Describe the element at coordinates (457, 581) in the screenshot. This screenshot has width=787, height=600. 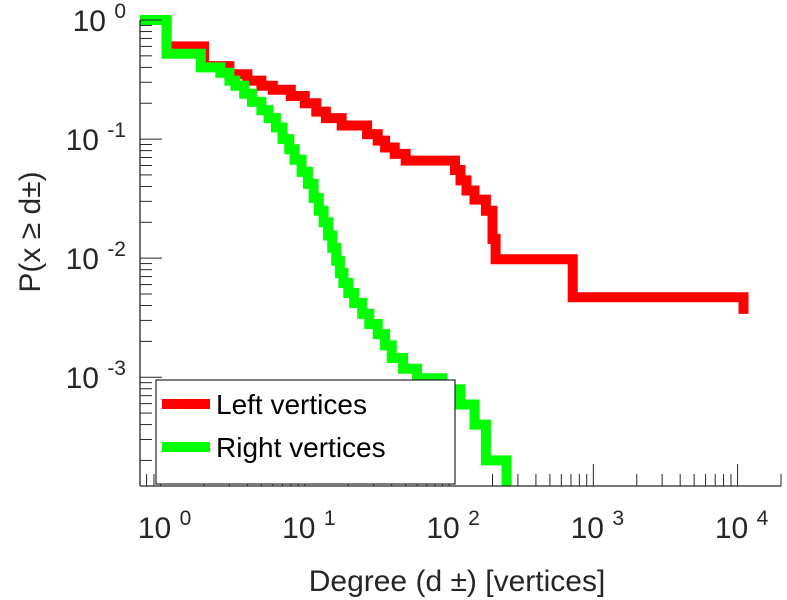
I see `x-axis-label: Degree (d ±) [vertices]` at that location.